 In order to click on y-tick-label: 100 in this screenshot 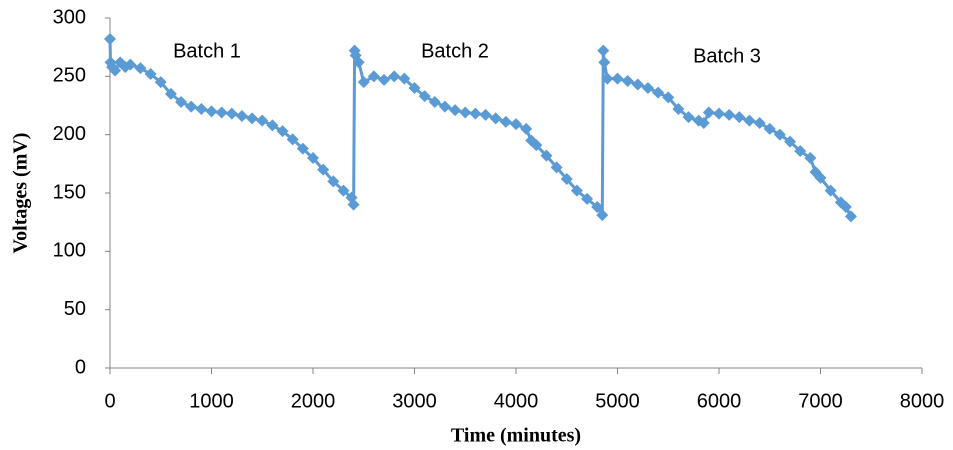, I will do `click(69, 251)`.